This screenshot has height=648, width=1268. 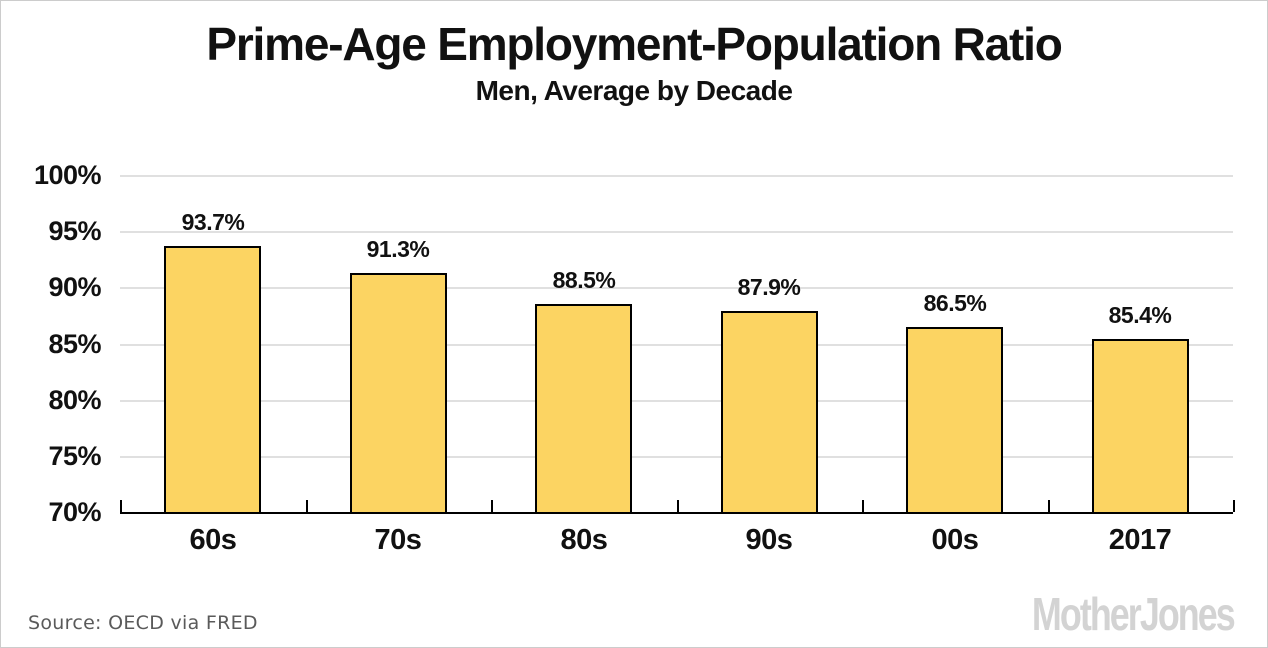 What do you see at coordinates (213, 540) in the screenshot?
I see `x-axis-category-label: 60s` at bounding box center [213, 540].